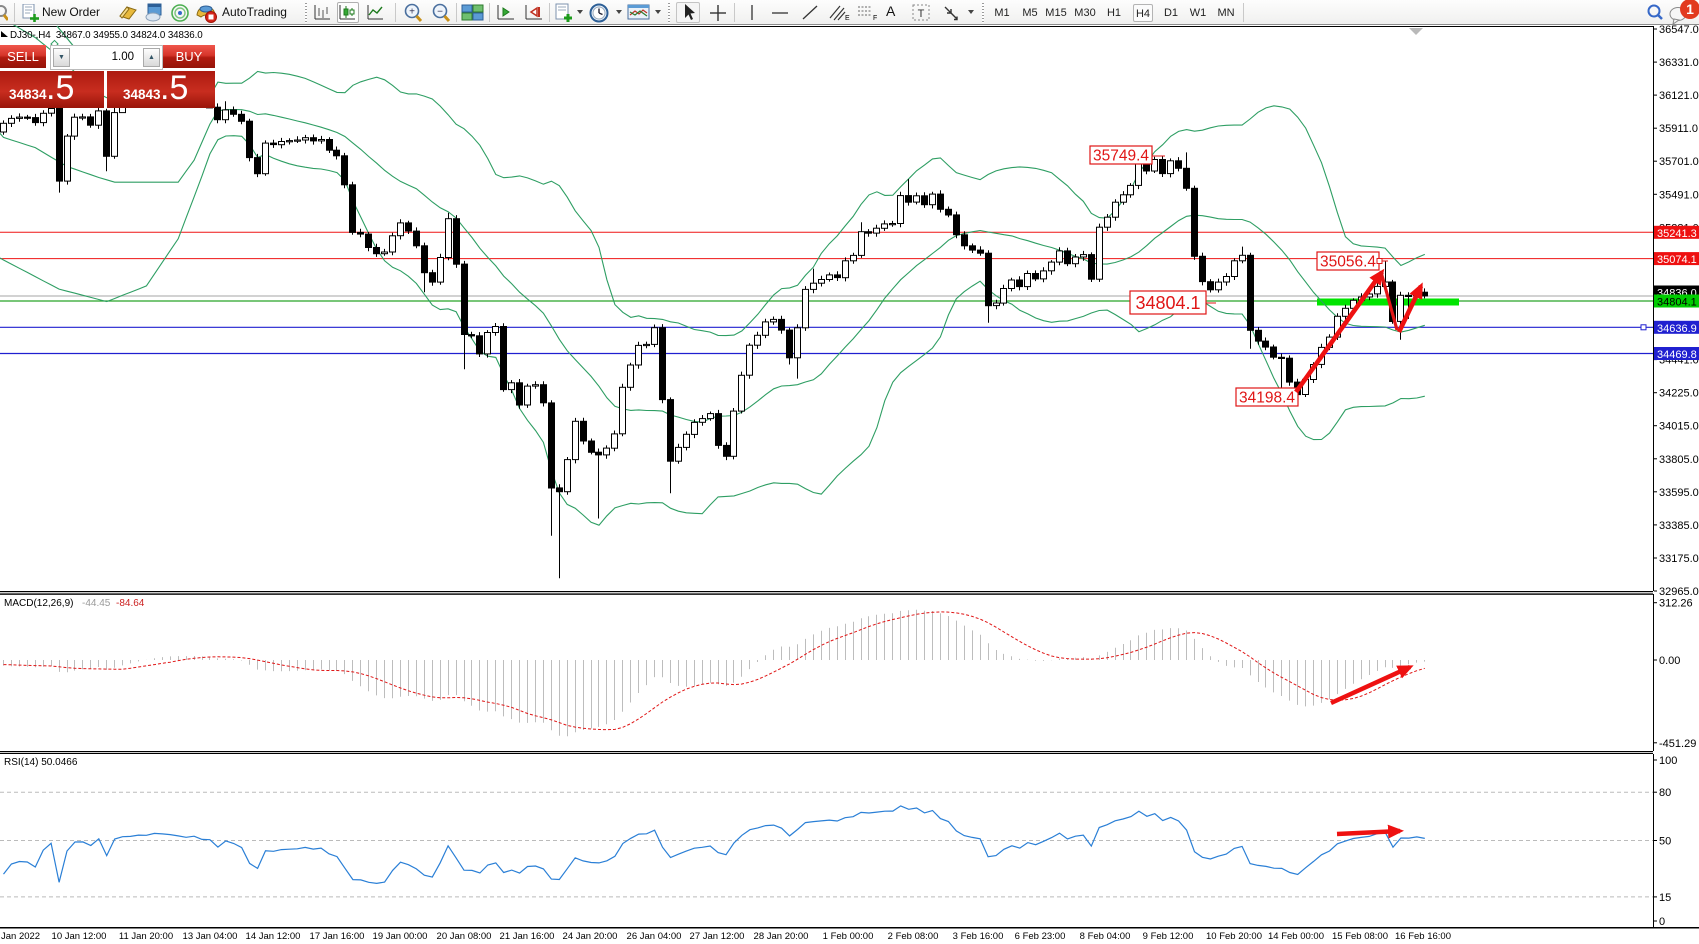  Describe the element at coordinates (1679, 460) in the screenshot. I see `svg-text: 33805.0` at that location.